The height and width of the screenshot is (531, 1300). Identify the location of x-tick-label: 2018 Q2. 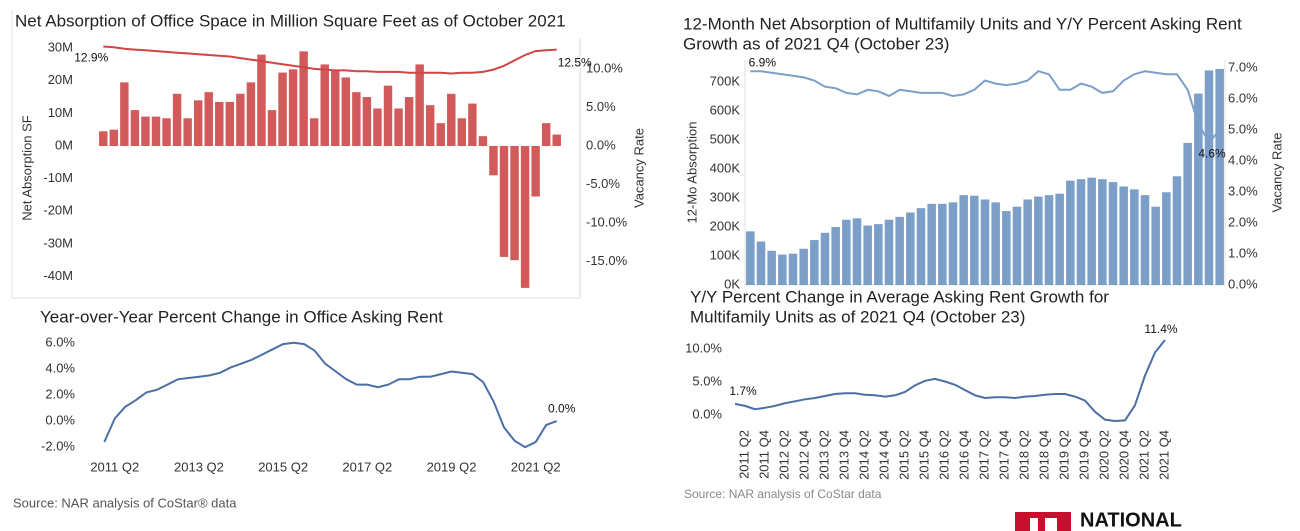
(1023, 455).